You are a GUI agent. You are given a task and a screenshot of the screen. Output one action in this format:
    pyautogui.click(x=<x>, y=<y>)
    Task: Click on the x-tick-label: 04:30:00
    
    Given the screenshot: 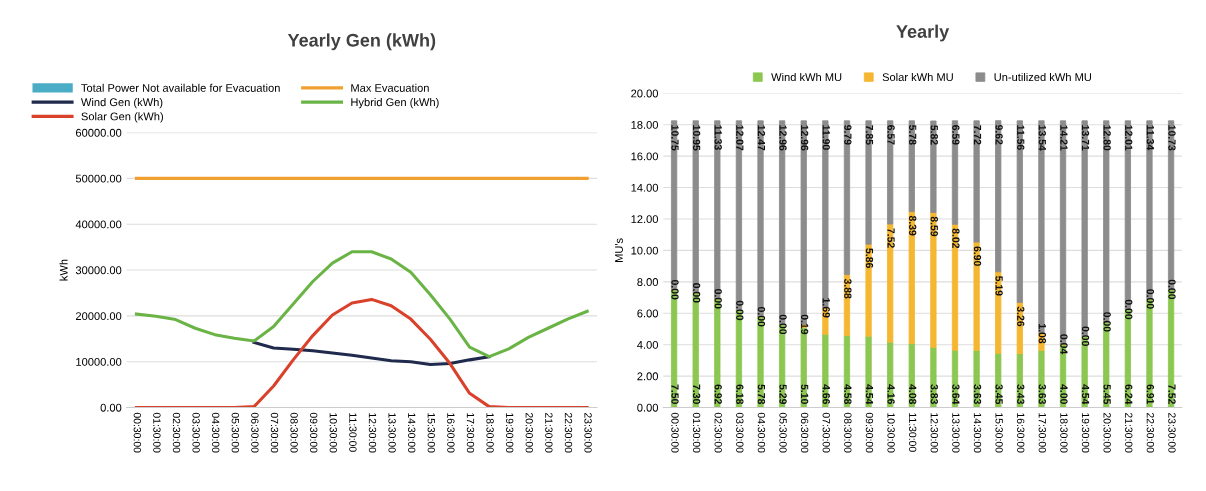 What is the action you would take?
    pyautogui.click(x=216, y=432)
    